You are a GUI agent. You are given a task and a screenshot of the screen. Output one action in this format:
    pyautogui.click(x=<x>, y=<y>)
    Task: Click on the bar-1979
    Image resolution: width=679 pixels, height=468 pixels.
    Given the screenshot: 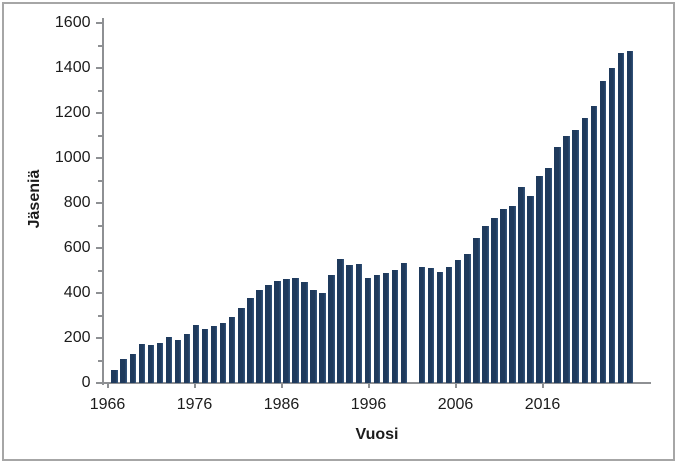 What is the action you would take?
    pyautogui.click(x=223, y=353)
    